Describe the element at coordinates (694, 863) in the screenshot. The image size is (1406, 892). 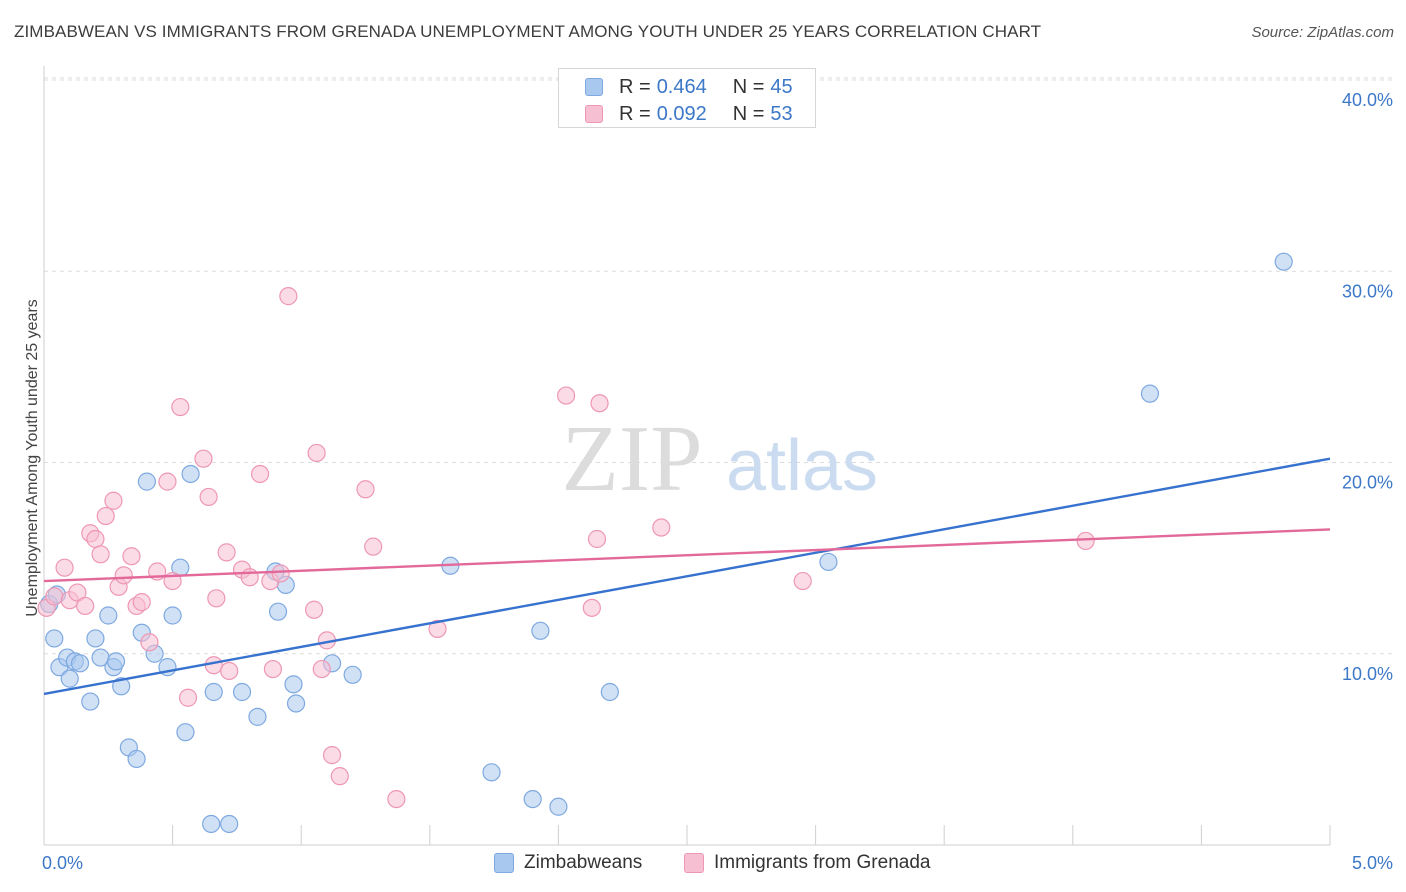
I see `grenada-legend-swatch` at that location.